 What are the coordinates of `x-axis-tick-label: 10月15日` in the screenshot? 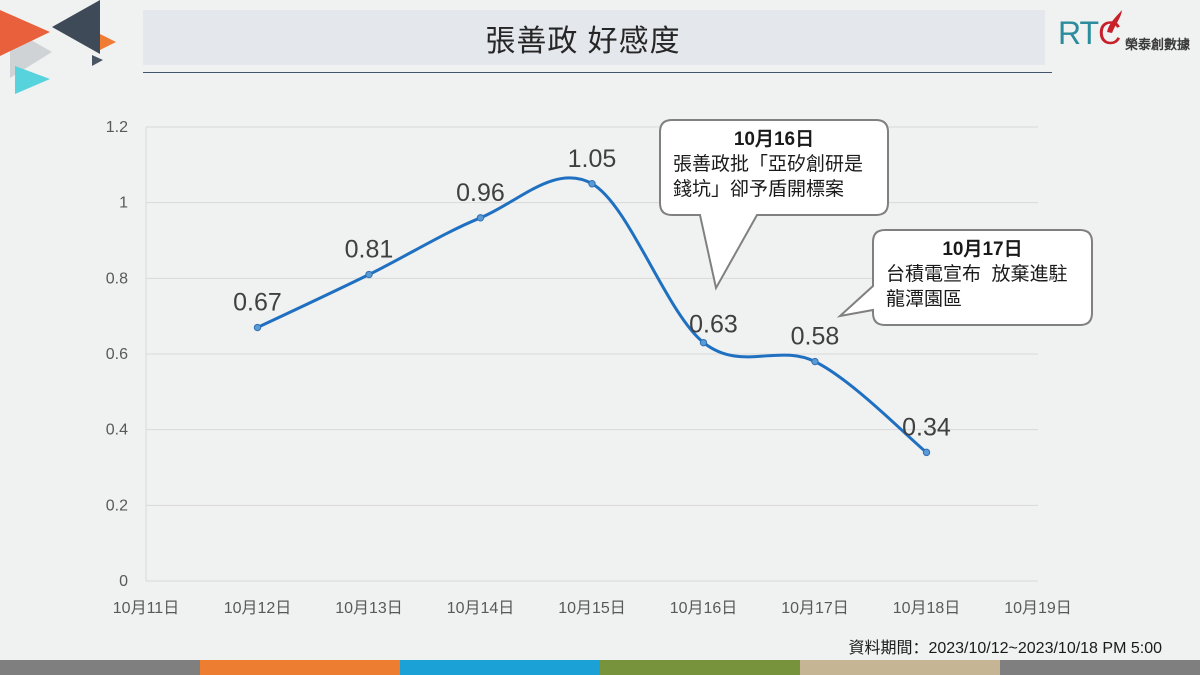 It's located at (592, 608).